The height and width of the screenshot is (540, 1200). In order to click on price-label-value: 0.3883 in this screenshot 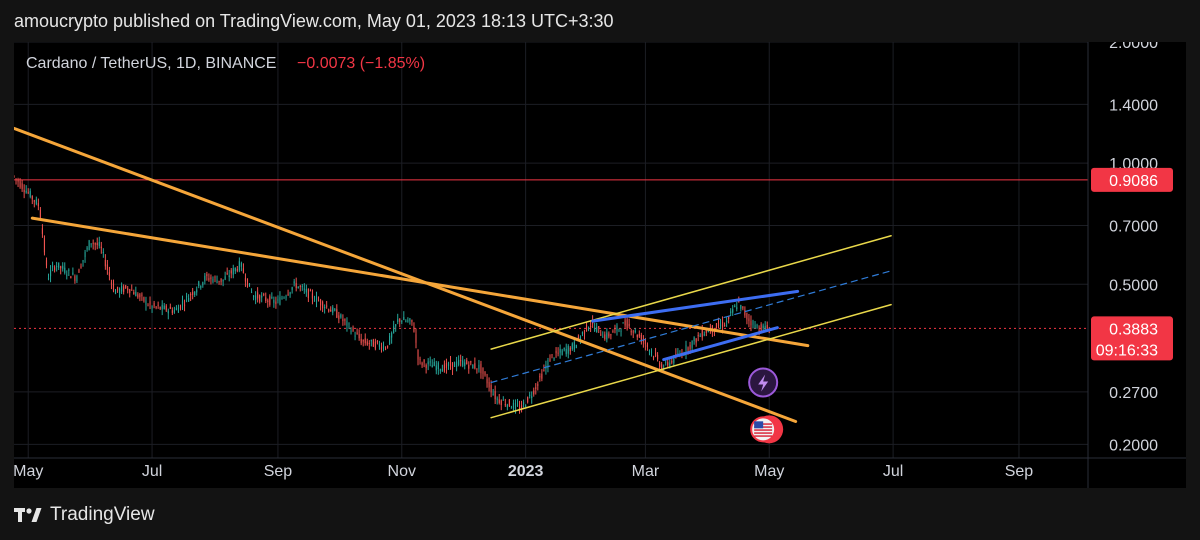, I will do `click(1133, 329)`.